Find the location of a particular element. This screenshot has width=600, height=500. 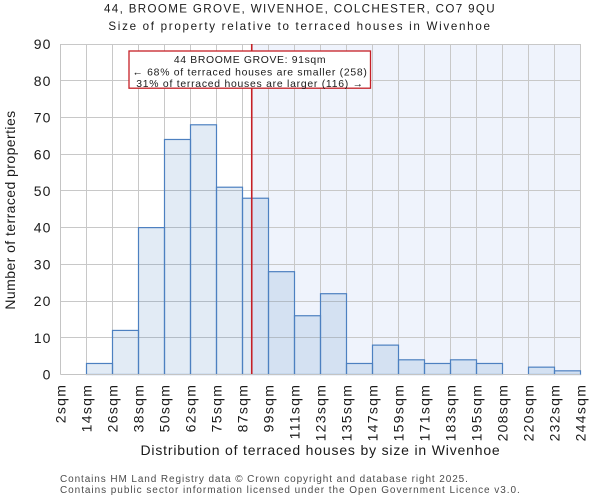

svg-text: 159sqm is located at coordinates (399, 413).